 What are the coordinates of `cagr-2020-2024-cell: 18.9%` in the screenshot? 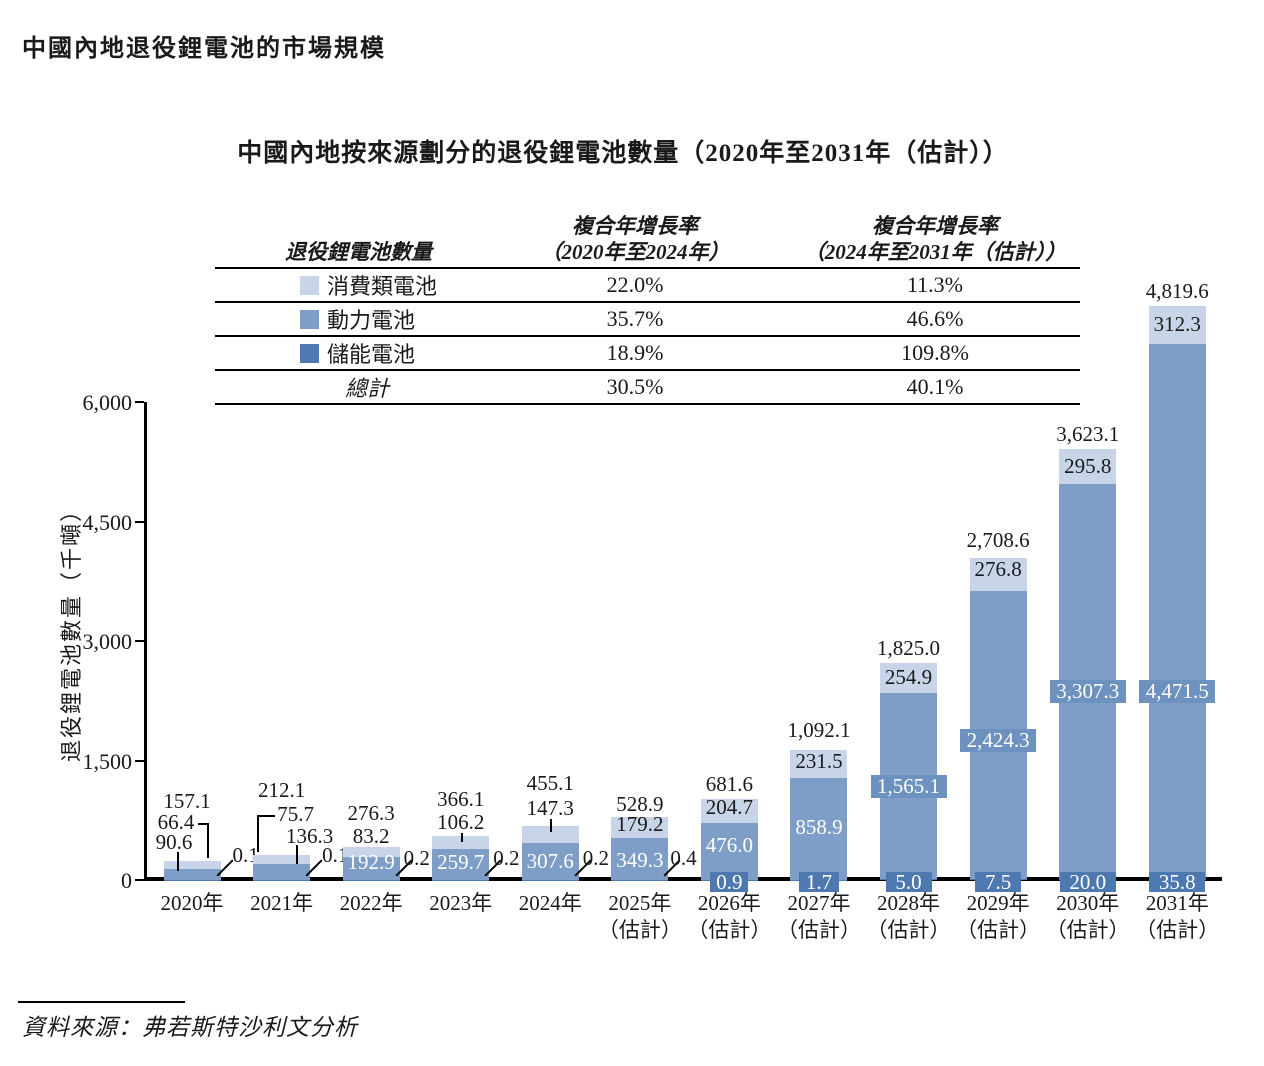 It's located at (635, 353).